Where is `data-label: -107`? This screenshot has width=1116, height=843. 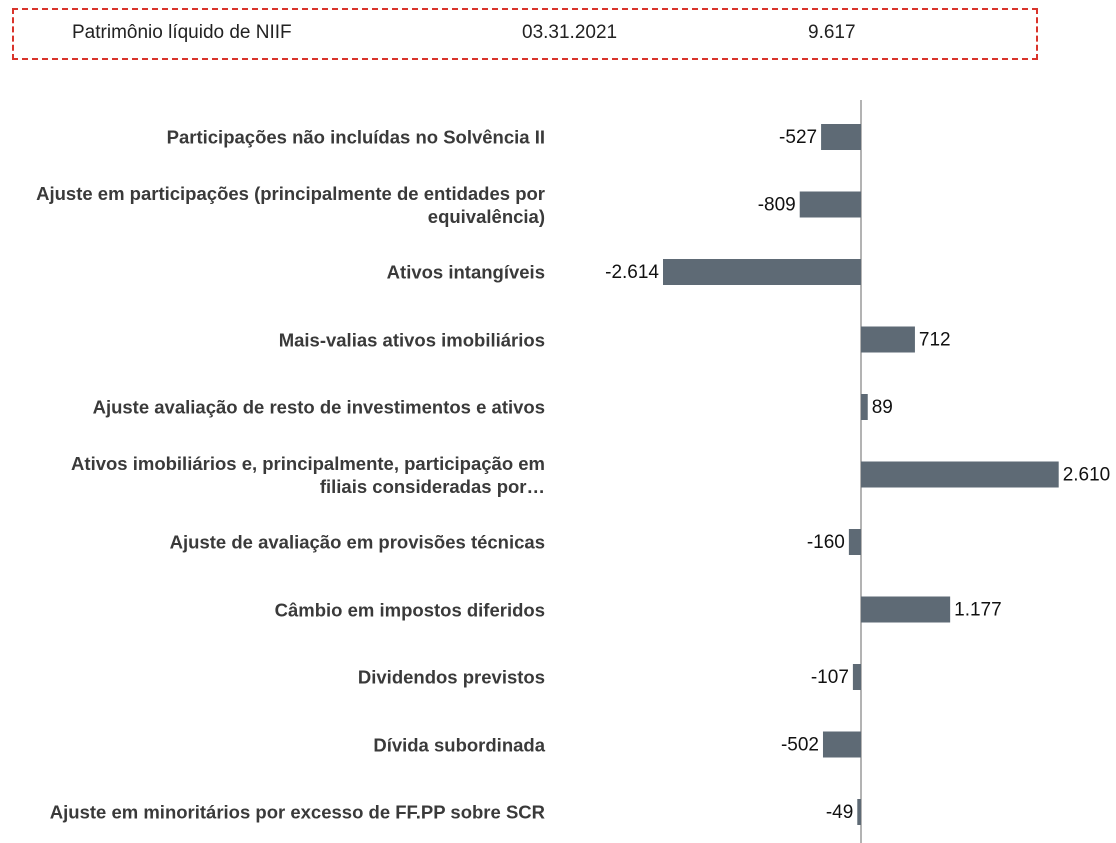 data-label: -107 is located at coordinates (830, 677).